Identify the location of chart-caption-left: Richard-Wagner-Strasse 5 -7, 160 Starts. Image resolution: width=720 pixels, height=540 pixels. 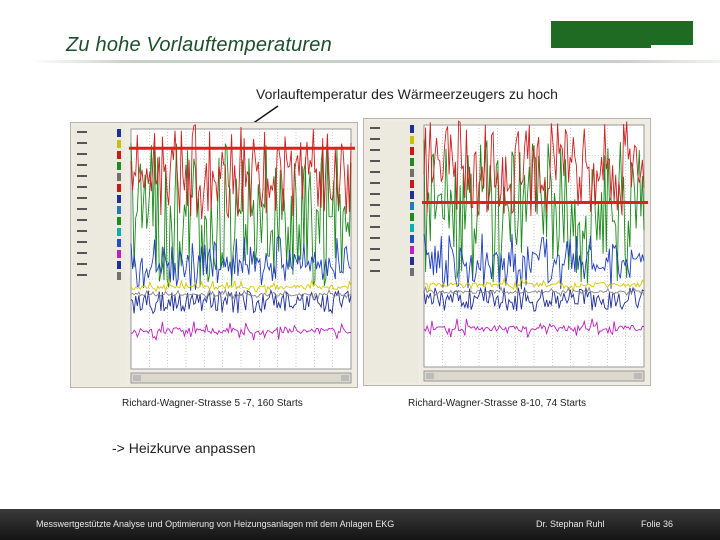
(212, 403).